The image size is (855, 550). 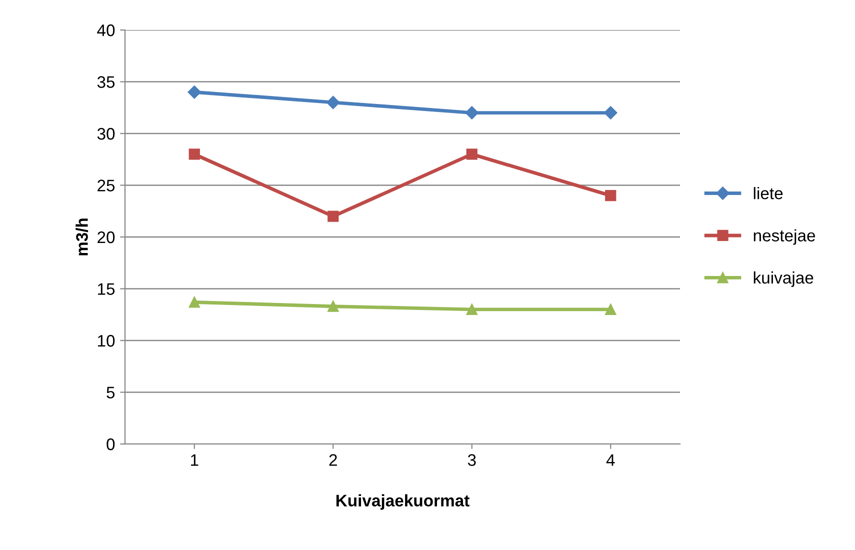 What do you see at coordinates (106, 289) in the screenshot?
I see `y-tick-label: 15` at bounding box center [106, 289].